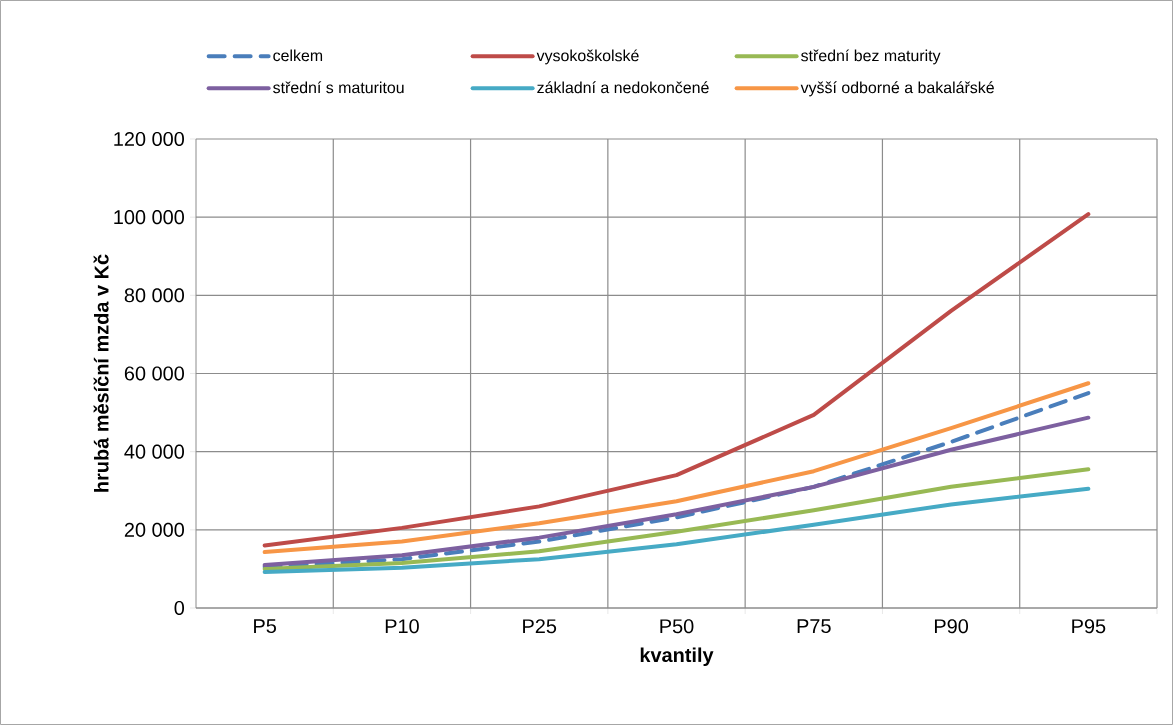 This screenshot has width=1173, height=725. I want to click on legend-label: celkem, so click(298, 55).